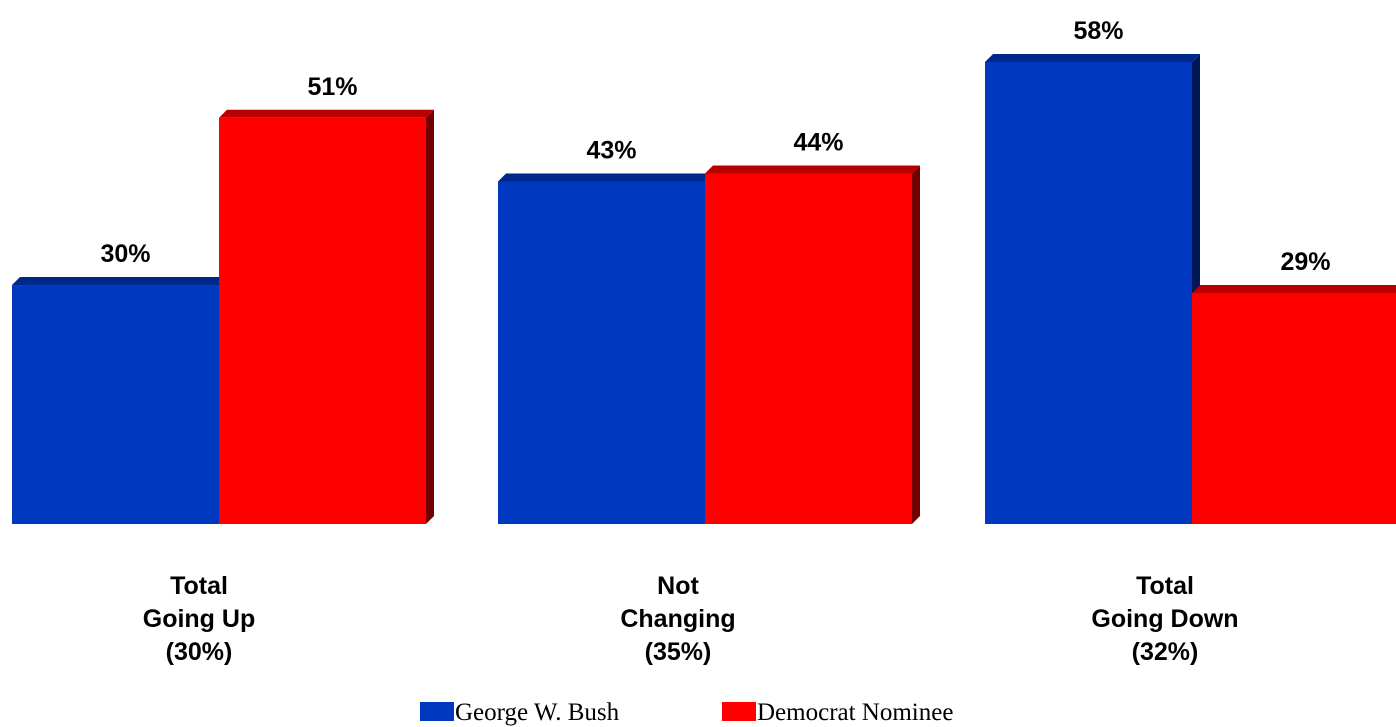 The image size is (1396, 727). I want to click on category-label-0-line-0: Total, so click(199, 586).